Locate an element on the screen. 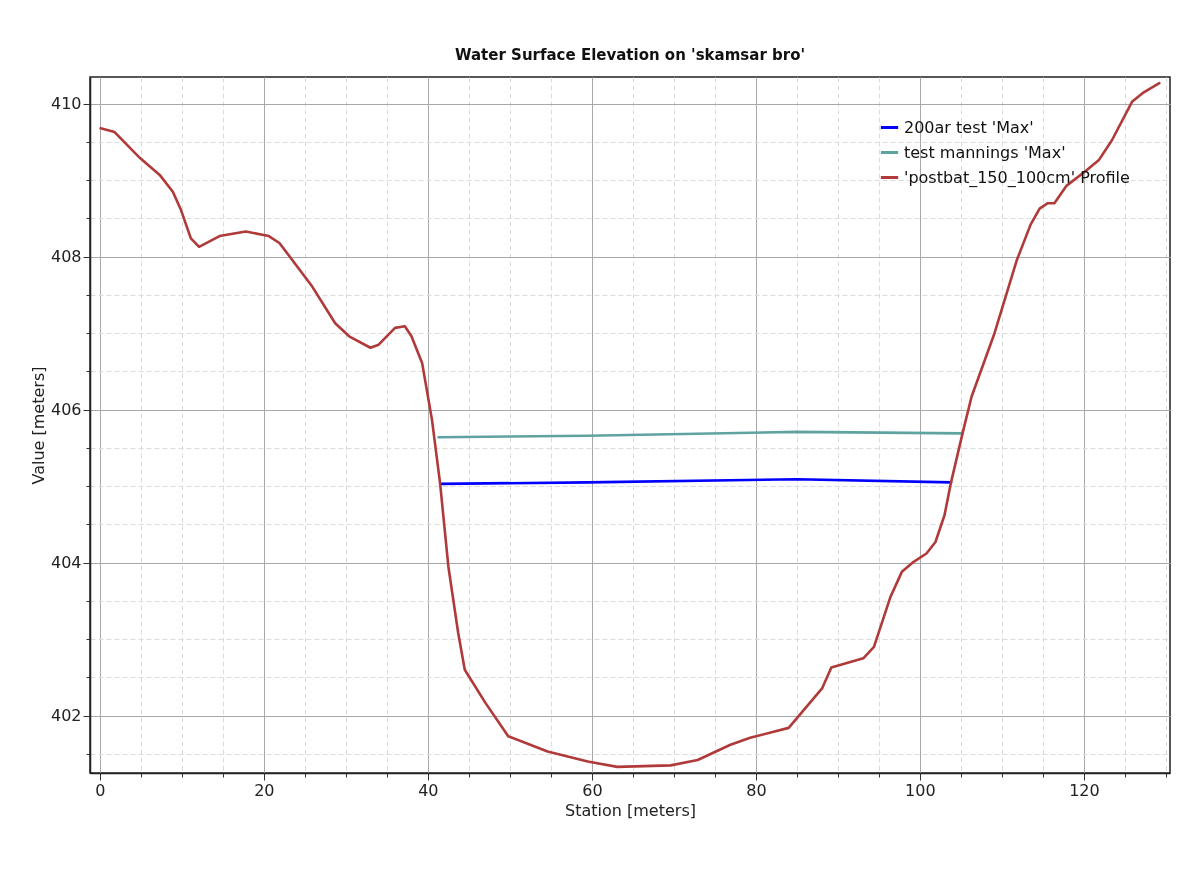  y-tick-label: 410 is located at coordinates (66, 104).